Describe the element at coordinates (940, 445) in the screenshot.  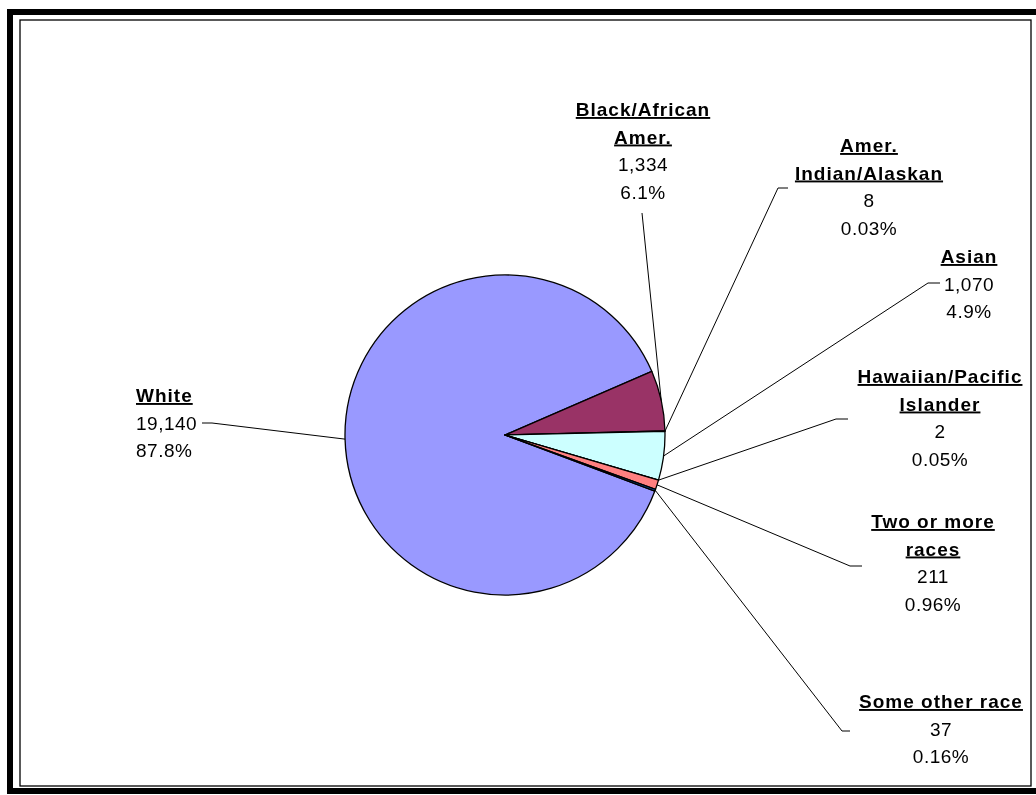
I see `data-label: 2 0.05%` at that location.